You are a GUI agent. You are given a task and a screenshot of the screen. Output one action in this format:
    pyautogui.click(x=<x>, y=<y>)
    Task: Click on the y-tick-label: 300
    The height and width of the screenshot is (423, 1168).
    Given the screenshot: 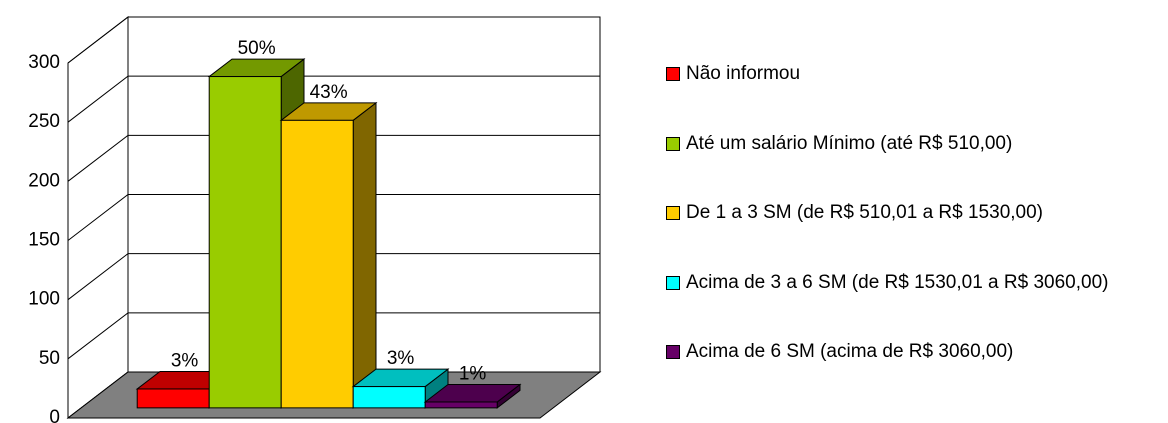 What is the action you would take?
    pyautogui.click(x=44, y=62)
    